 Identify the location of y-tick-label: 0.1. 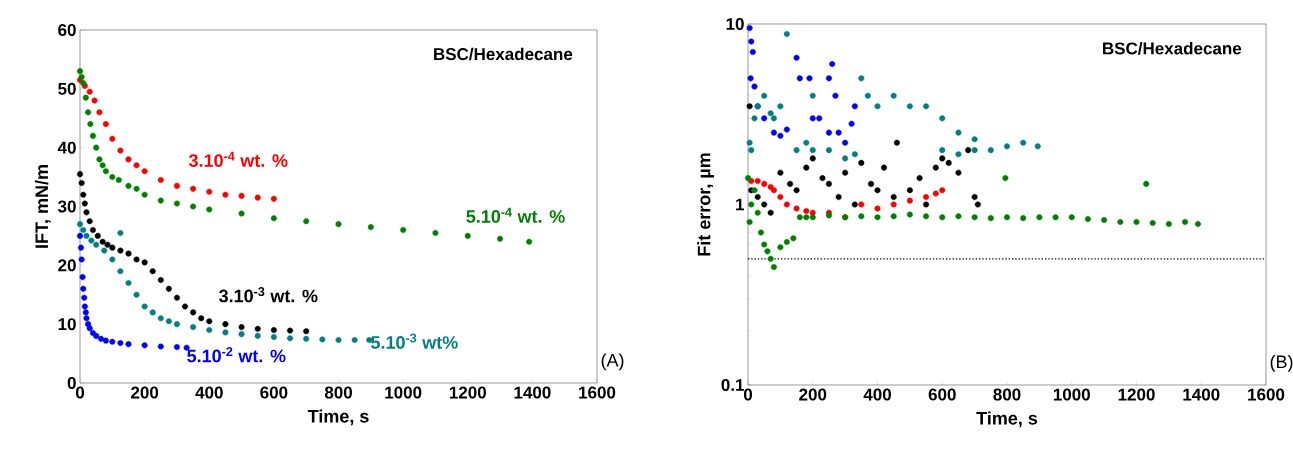
(732, 385).